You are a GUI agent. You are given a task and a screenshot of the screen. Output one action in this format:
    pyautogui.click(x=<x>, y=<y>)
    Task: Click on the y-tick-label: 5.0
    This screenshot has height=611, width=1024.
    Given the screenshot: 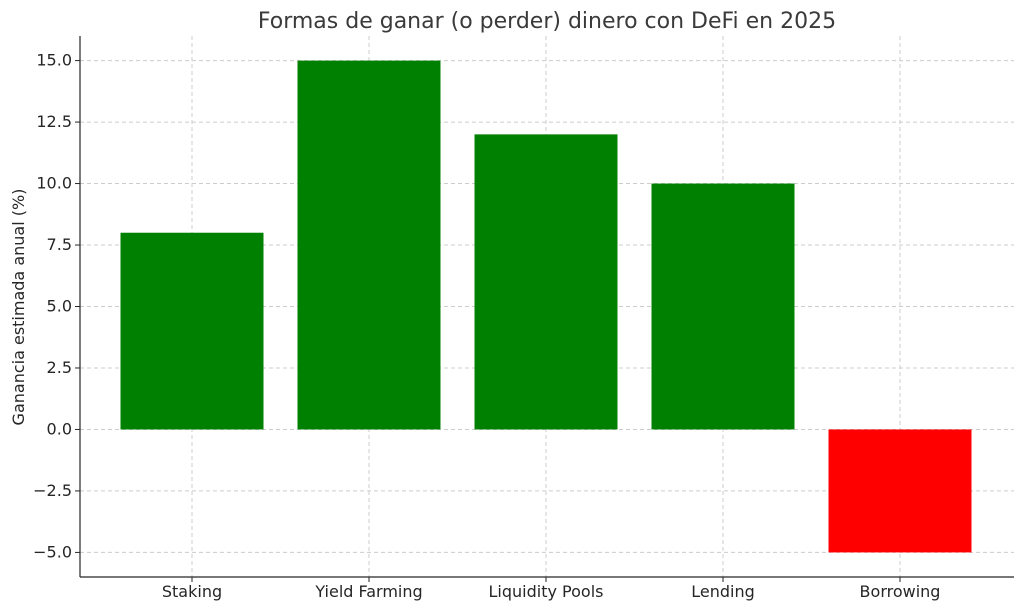 What is the action you would take?
    pyautogui.click(x=59, y=306)
    